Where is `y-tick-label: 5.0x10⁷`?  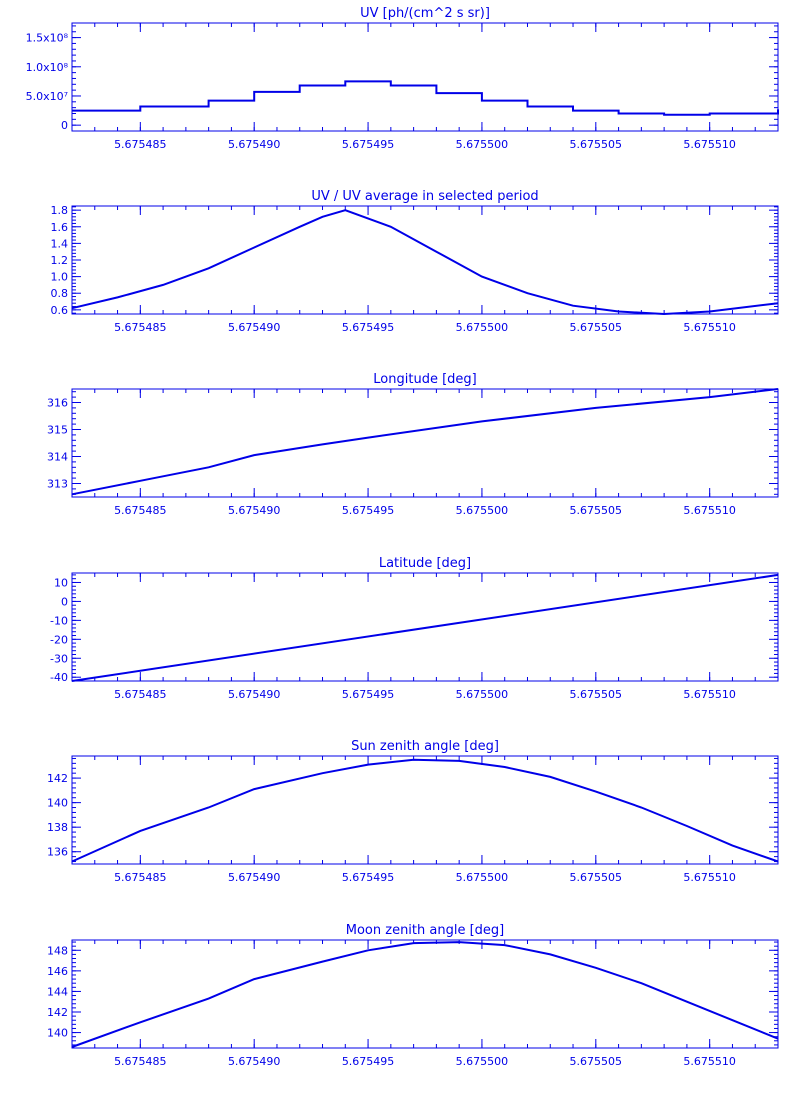 y-tick-label: 5.0x10⁷ is located at coordinates (47, 96).